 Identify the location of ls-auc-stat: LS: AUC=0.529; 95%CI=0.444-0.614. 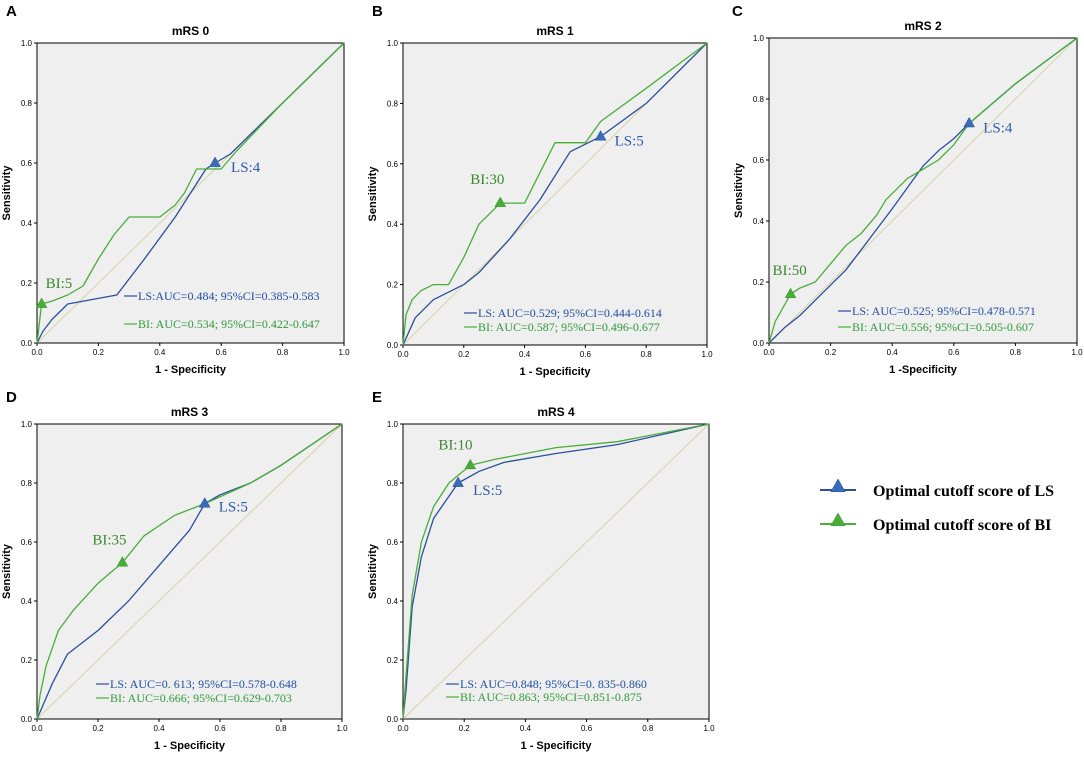
(570, 313).